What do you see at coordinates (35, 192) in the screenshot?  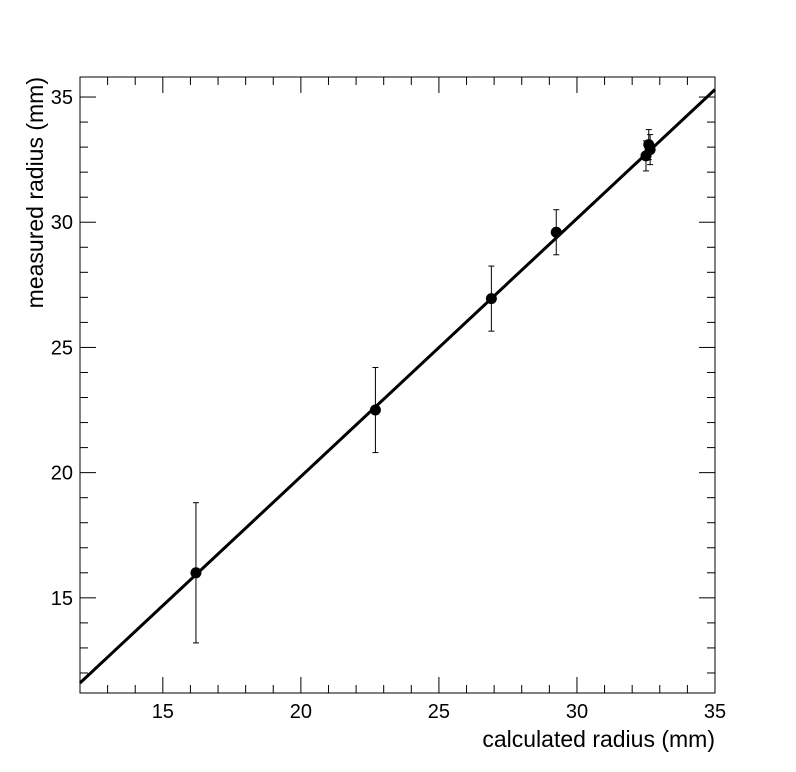 I see `y-axis-title: measured radius (mm)` at bounding box center [35, 192].